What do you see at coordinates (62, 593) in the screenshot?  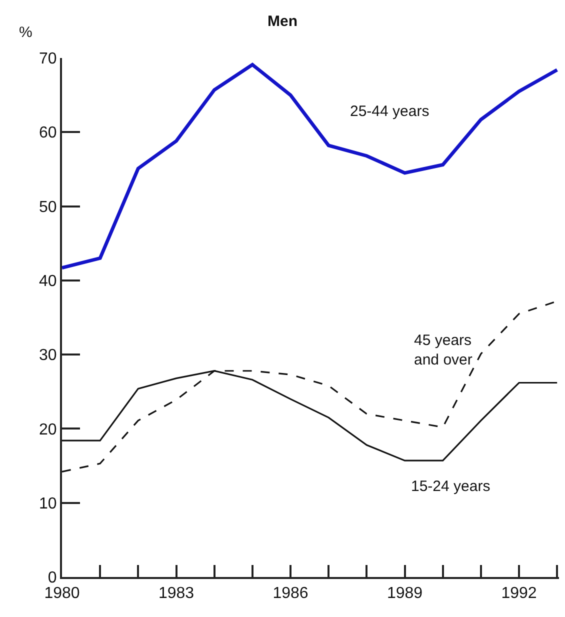 I see `x-tick-label: 1980` at bounding box center [62, 593].